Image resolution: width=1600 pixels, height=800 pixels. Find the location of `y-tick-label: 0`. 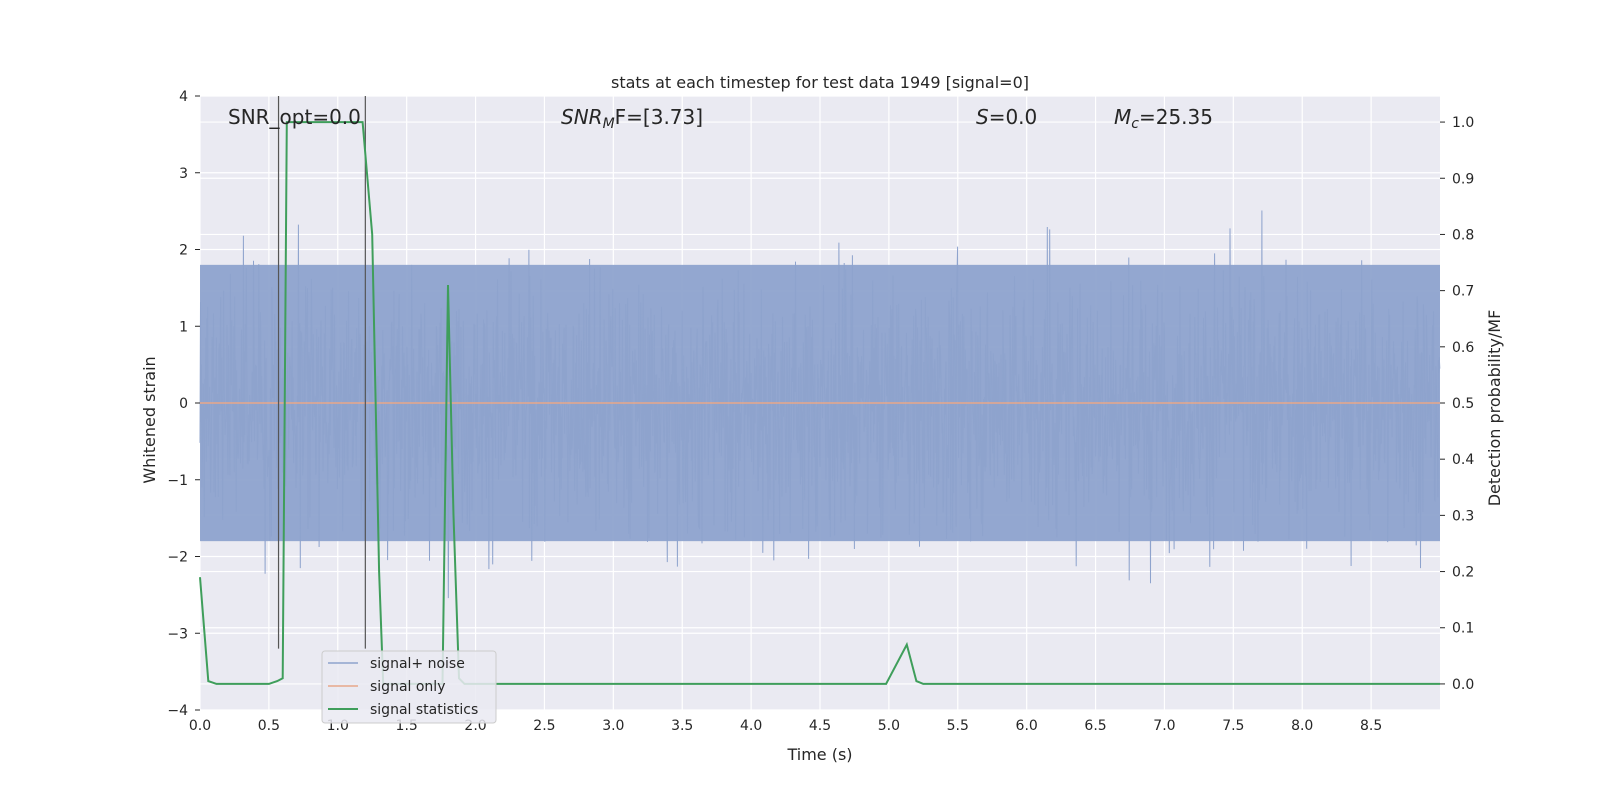

y-tick-label: 0 is located at coordinates (183, 404).